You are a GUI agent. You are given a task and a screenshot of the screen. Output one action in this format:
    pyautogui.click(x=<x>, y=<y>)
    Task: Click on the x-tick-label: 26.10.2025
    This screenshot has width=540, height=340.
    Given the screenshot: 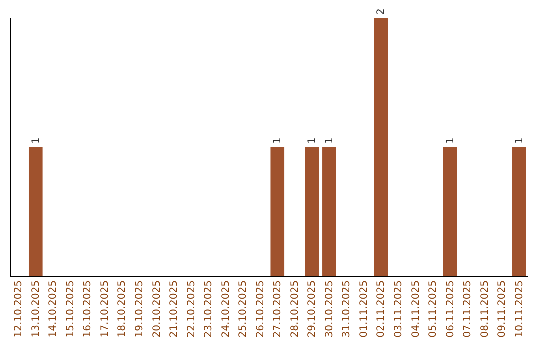 What is the action you would take?
    pyautogui.click(x=260, y=309)
    